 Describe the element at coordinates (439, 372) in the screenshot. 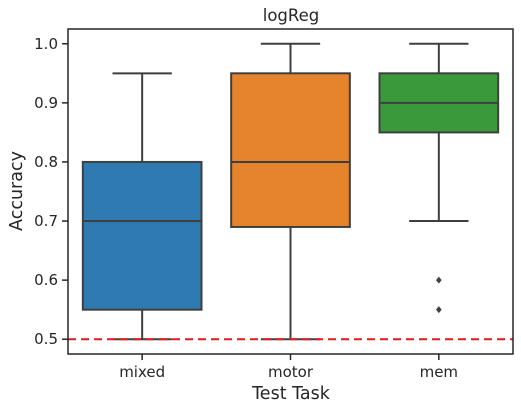

I see `x-tick-label: mem` at that location.